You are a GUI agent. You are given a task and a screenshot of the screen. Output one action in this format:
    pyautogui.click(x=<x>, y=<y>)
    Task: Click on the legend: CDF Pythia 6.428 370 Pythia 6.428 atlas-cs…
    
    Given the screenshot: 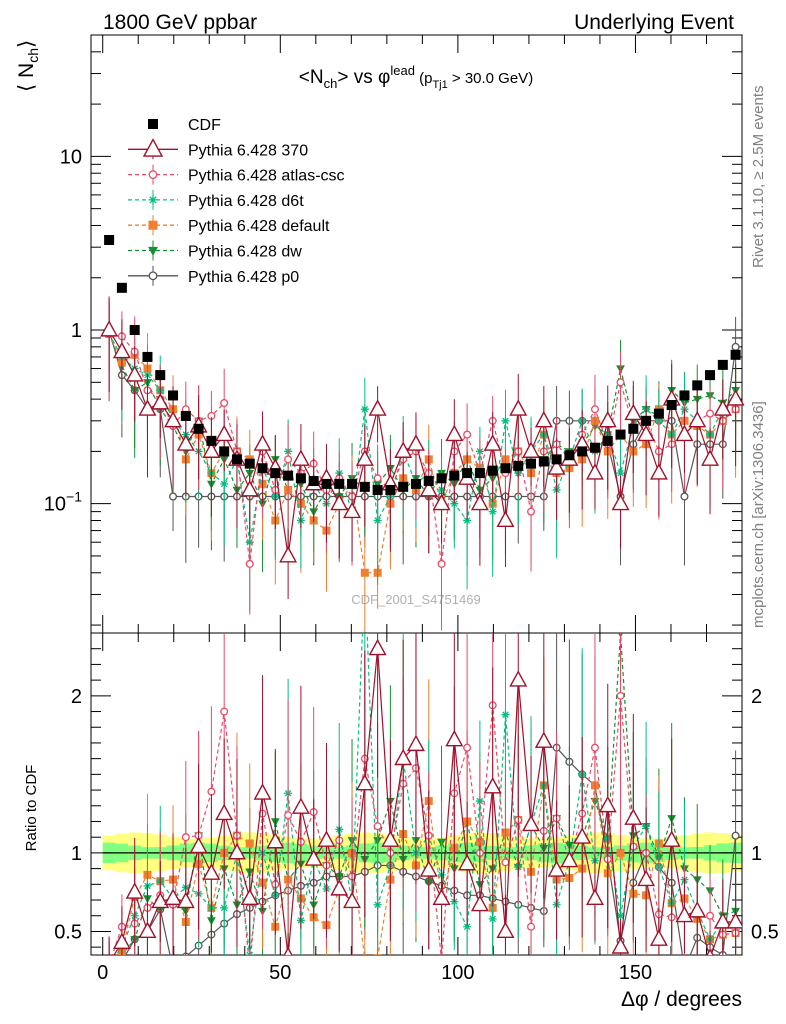 What is the action you would take?
    pyautogui.click(x=236, y=201)
    